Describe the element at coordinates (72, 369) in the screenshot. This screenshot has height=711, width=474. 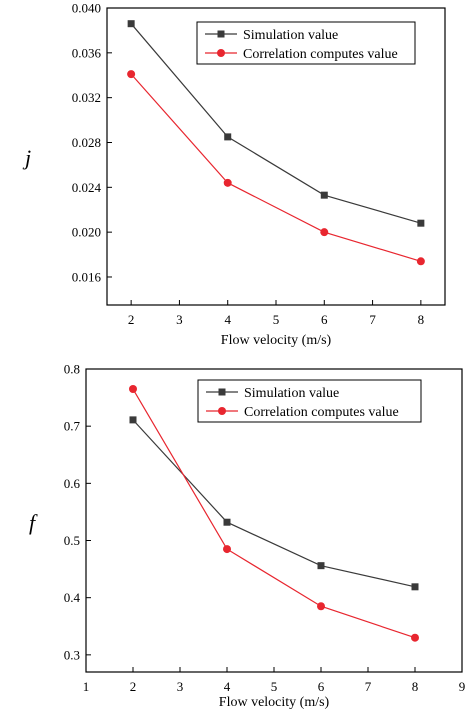
I see `y-tick-label: 0.8` at that location.